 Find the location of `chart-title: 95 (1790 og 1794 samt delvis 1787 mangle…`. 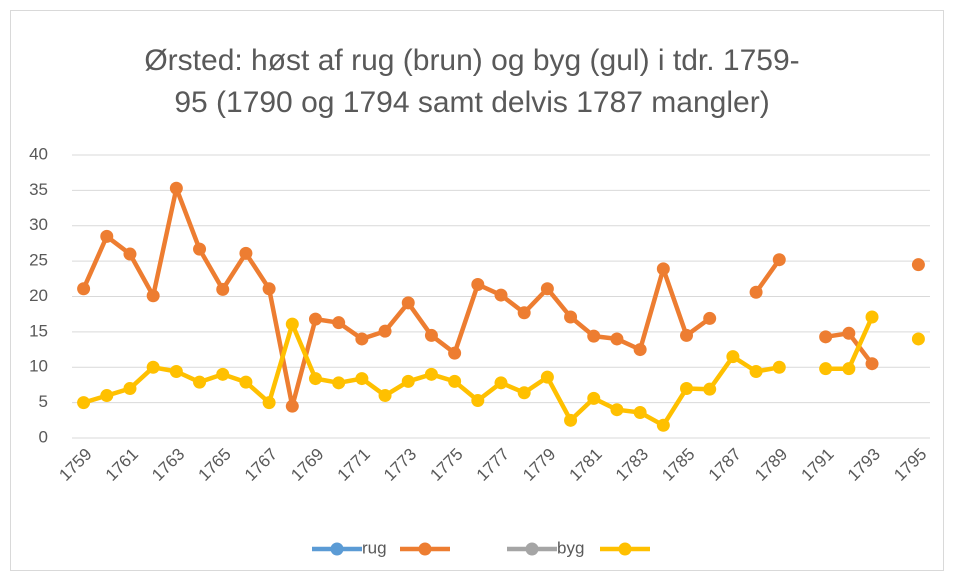

chart-title: 95 (1790 og 1794 samt delvis 1787 mangle… is located at coordinates (471, 102).